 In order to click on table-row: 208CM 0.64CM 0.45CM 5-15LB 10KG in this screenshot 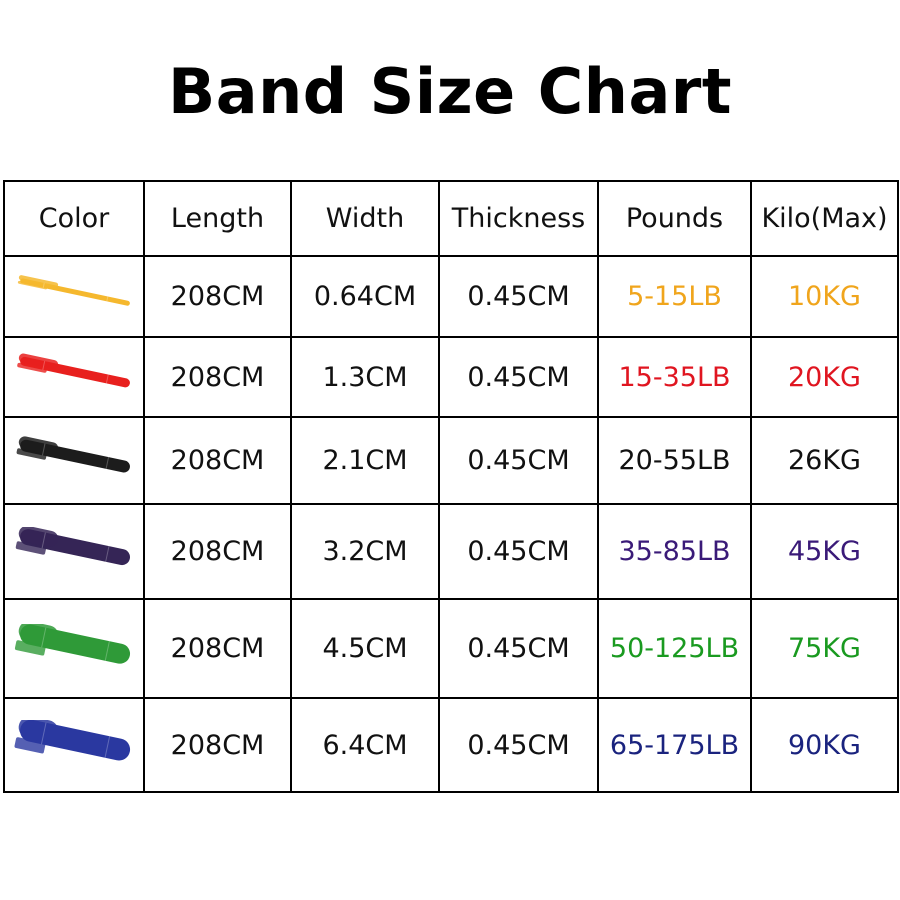, I will do `click(451, 296)`.